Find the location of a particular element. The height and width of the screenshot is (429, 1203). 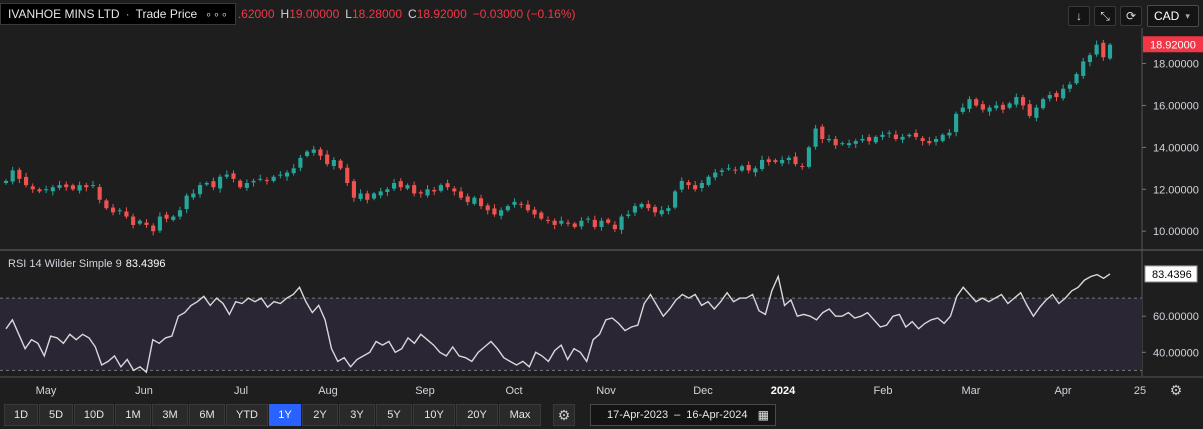

rsi-legend: RSI 14 Wilder Simple 9 83.4396 is located at coordinates (86, 264).